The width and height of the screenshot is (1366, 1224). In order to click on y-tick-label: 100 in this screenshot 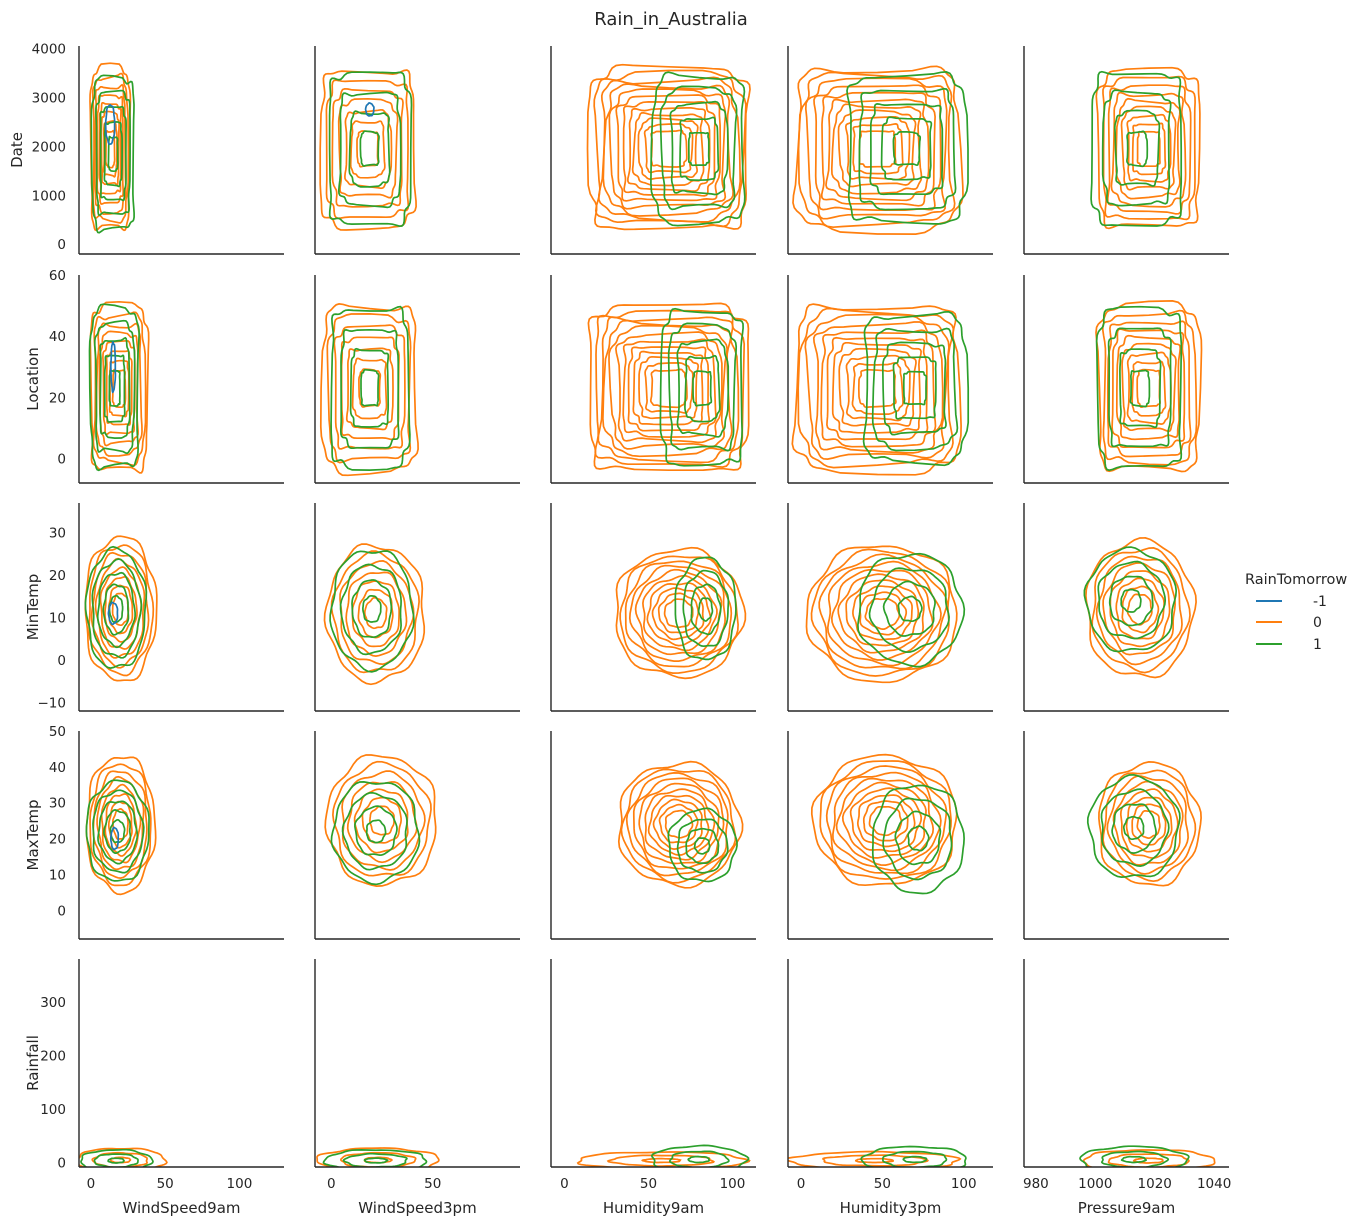, I will do `click(53, 1110)`.